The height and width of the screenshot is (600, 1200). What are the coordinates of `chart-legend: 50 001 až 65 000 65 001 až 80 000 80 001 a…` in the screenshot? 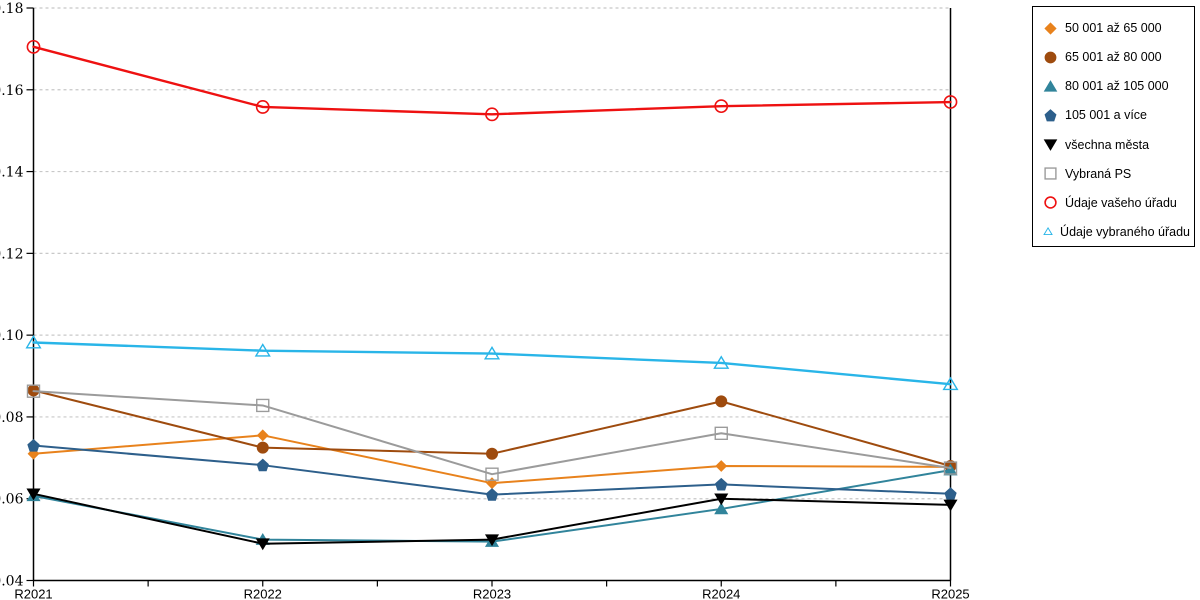 It's located at (1113, 126).